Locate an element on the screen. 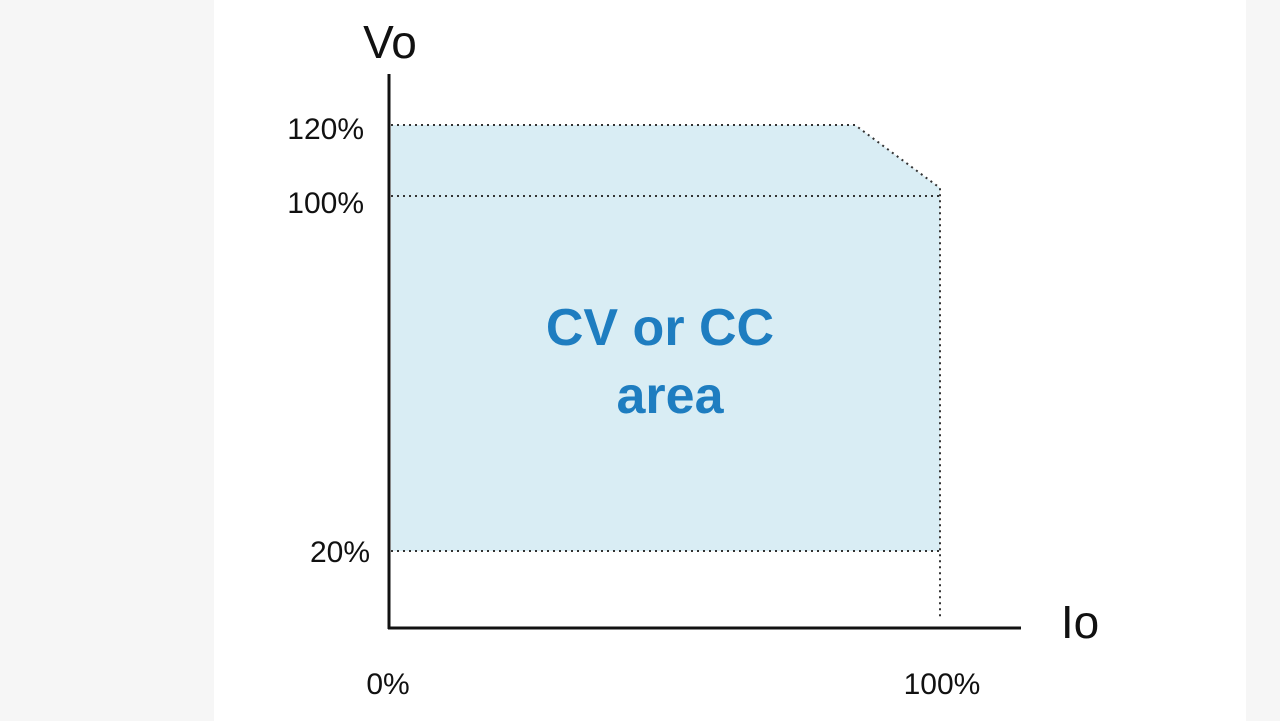  region-label: CV or CC is located at coordinates (660, 328).